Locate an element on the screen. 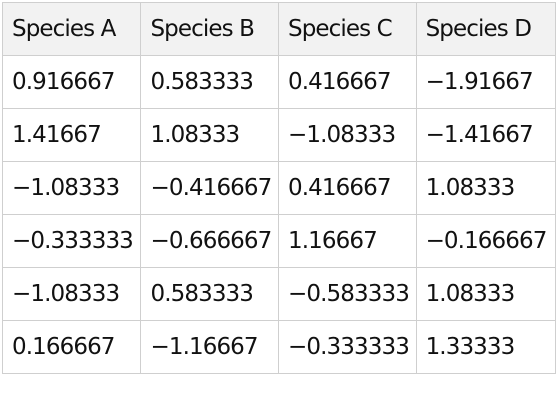 The height and width of the screenshot is (420, 556). table-cell: −0.416667 is located at coordinates (210, 188).